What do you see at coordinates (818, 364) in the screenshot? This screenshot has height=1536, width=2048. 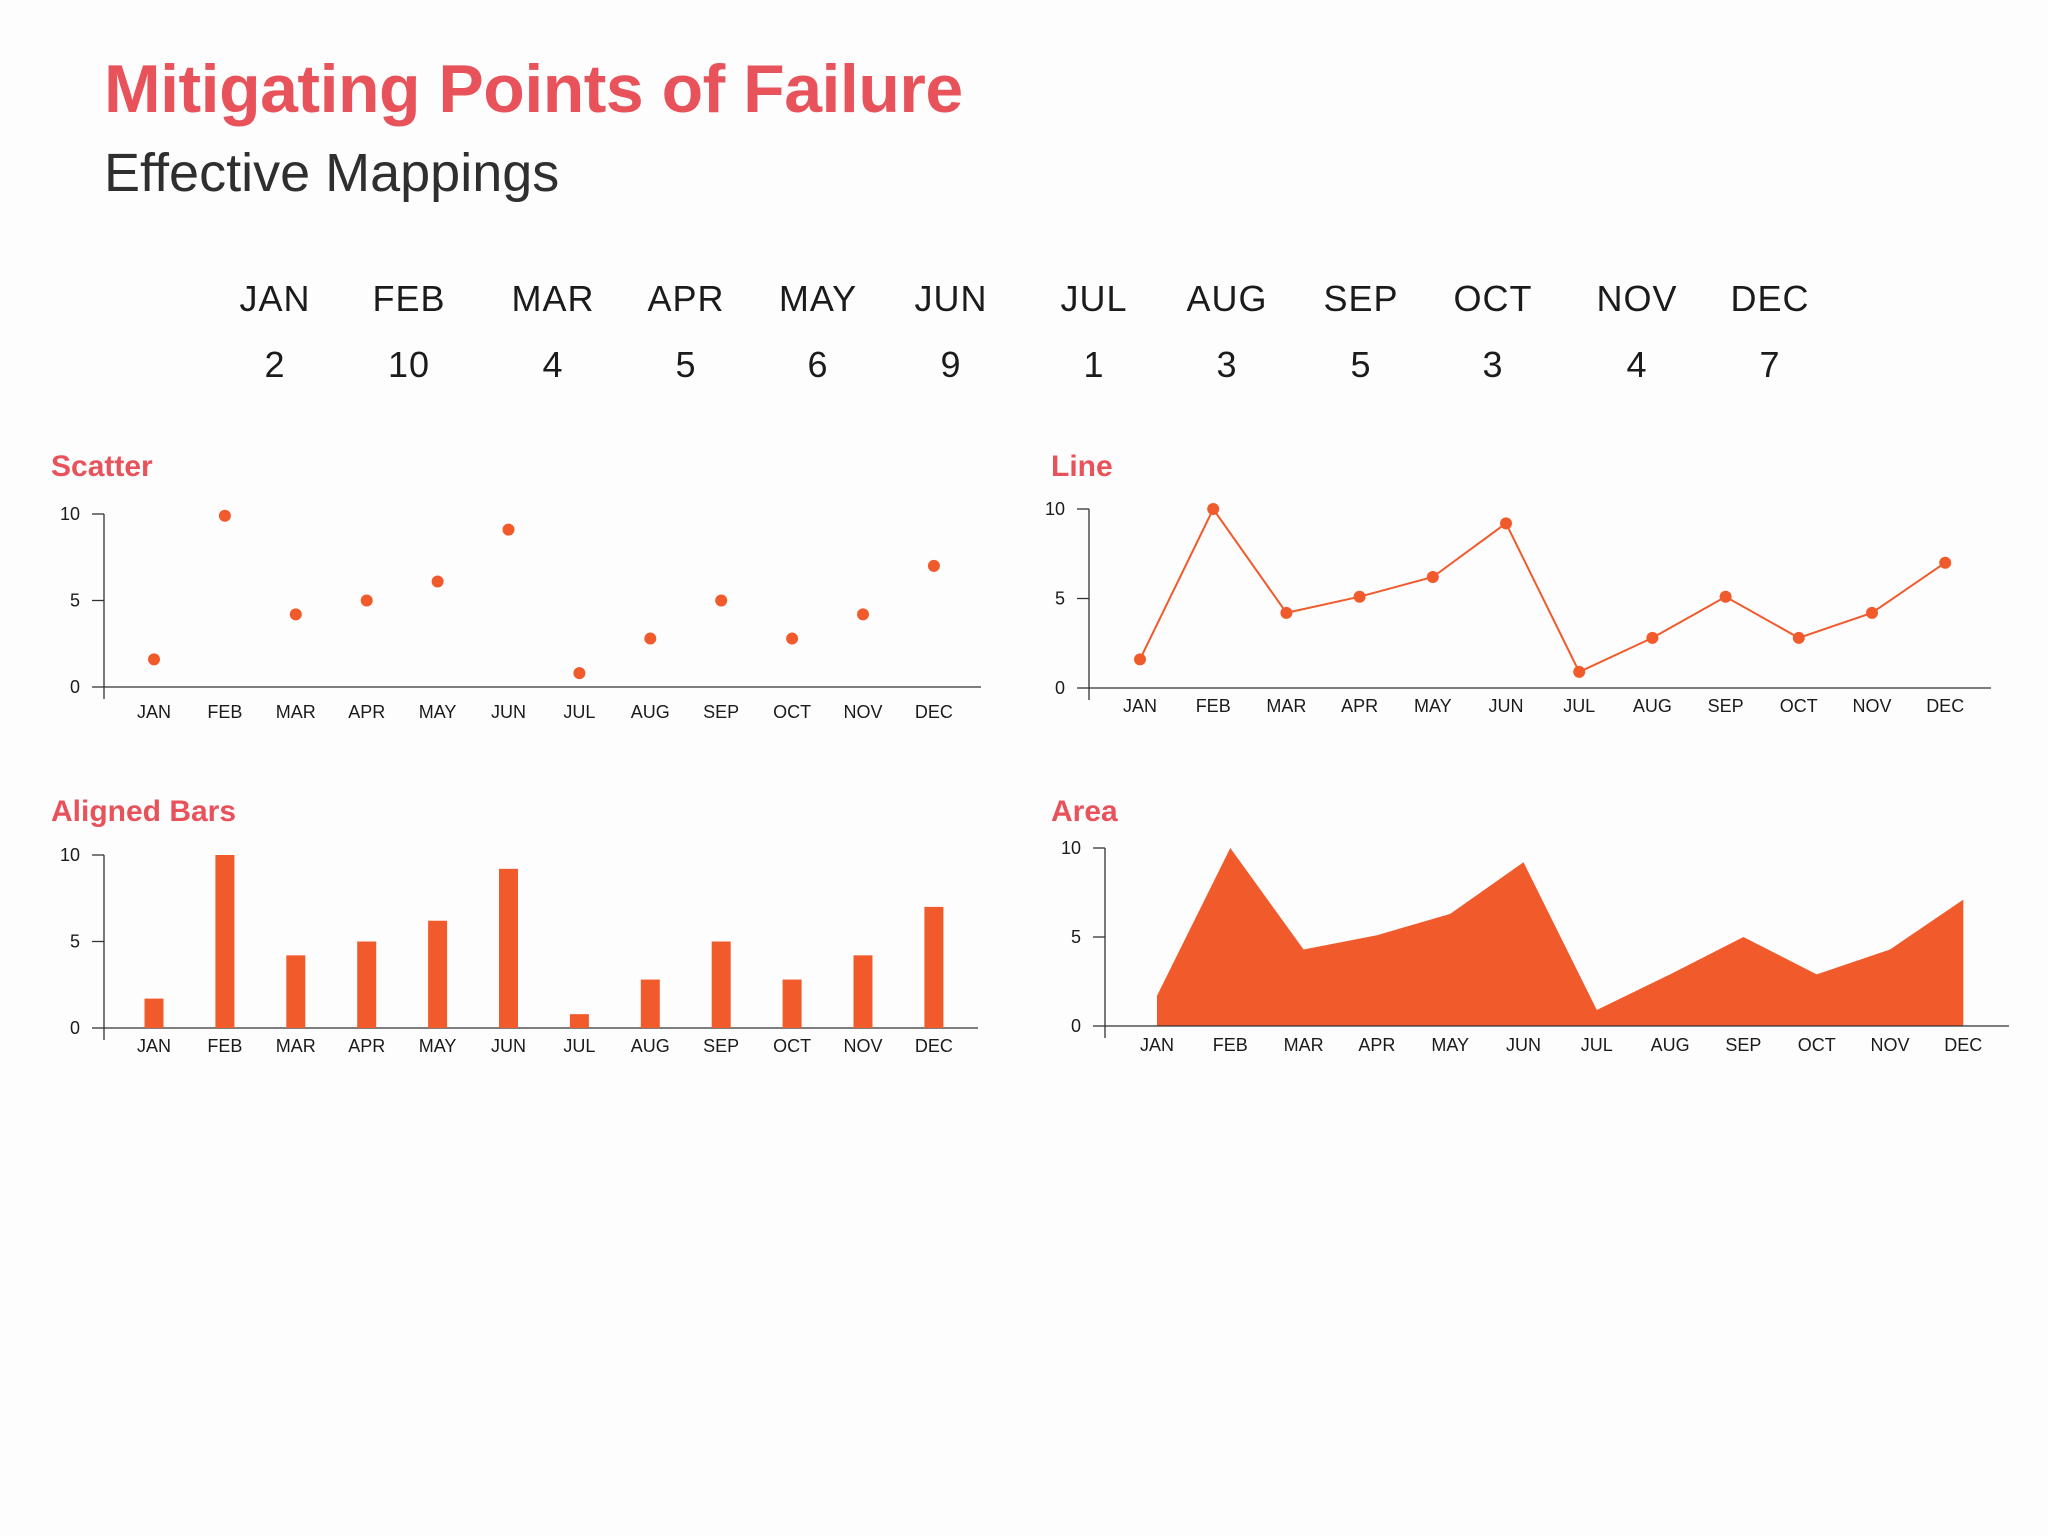 I see `month-value: 6` at bounding box center [818, 364].